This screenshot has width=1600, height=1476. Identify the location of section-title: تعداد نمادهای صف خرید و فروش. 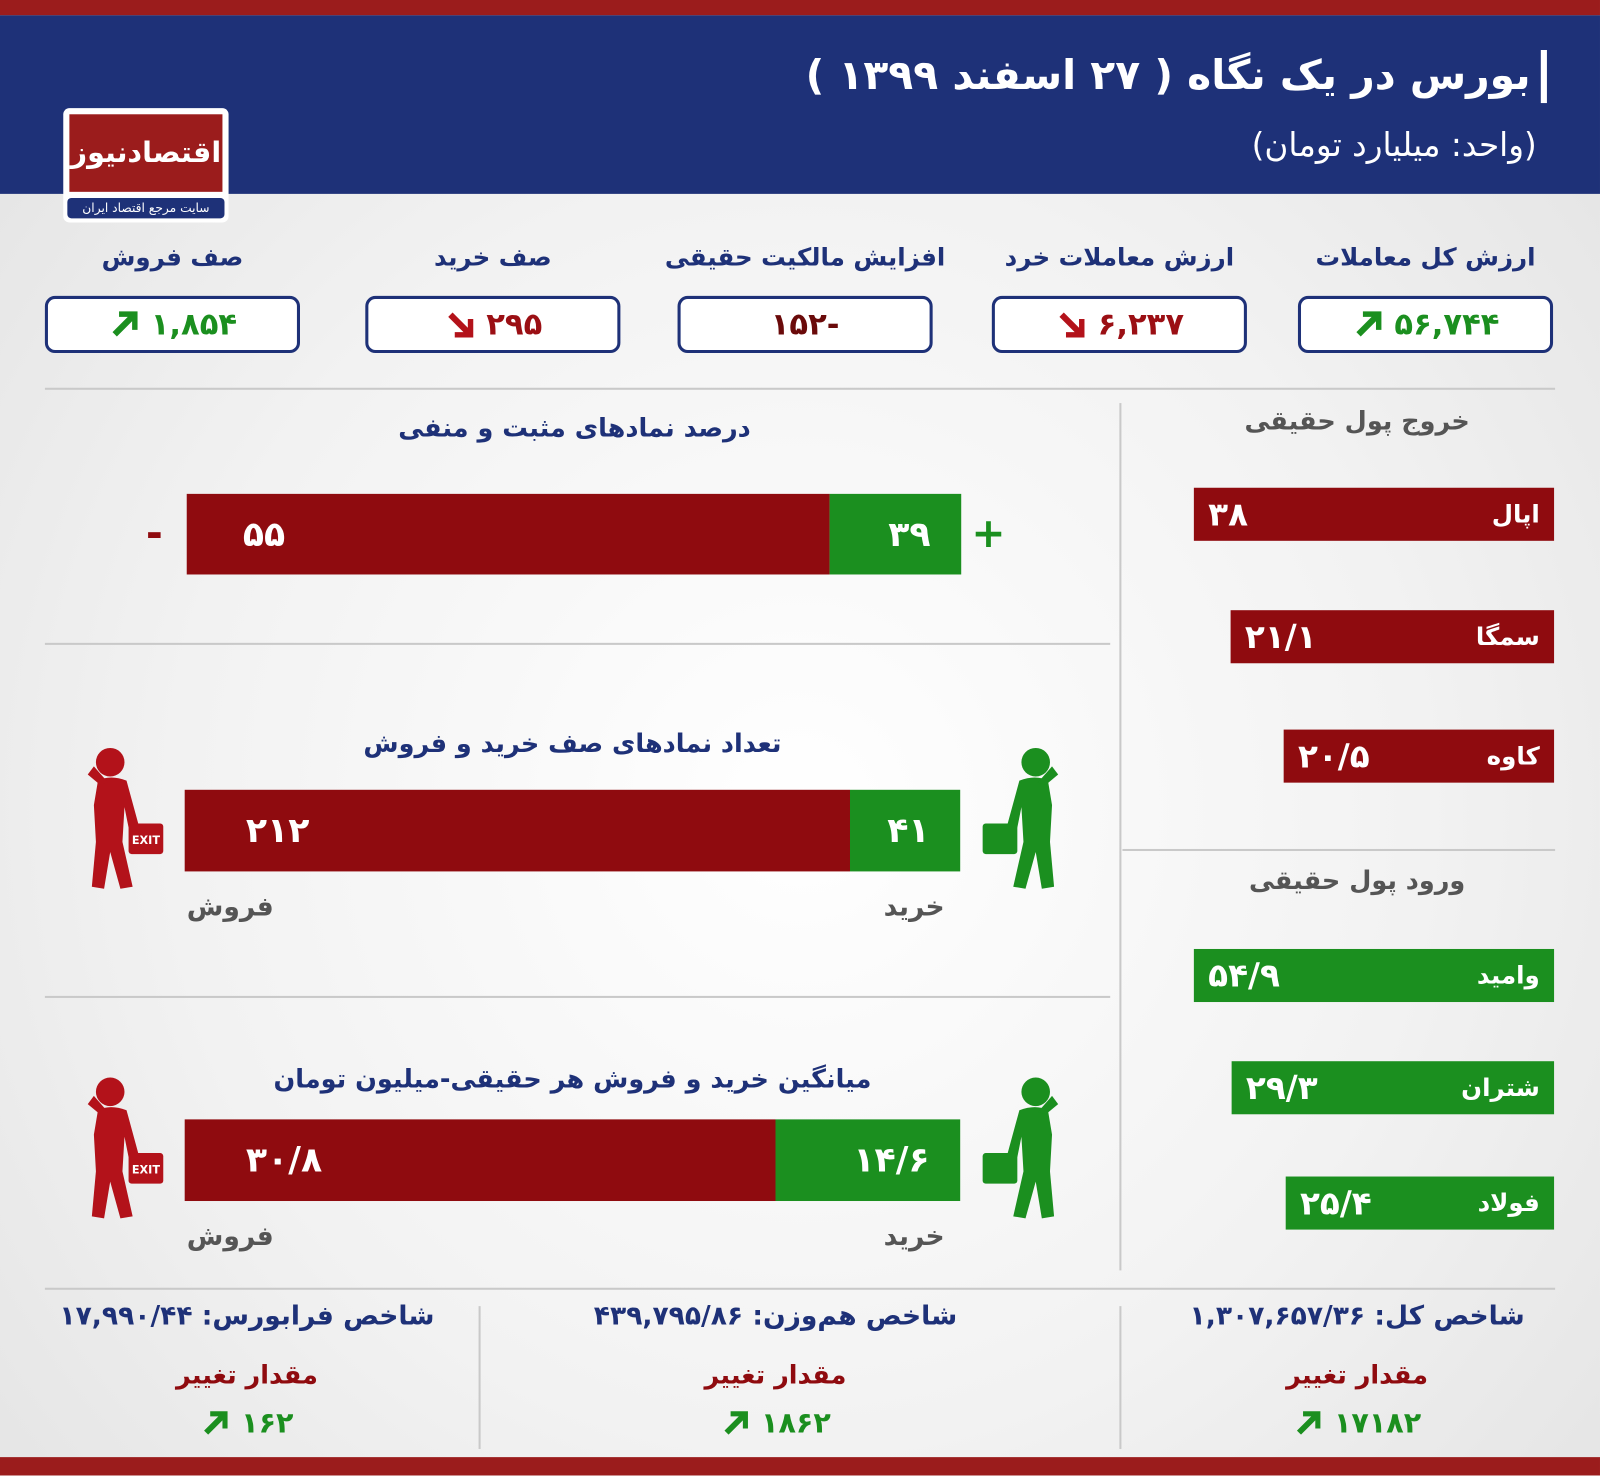
(572, 743).